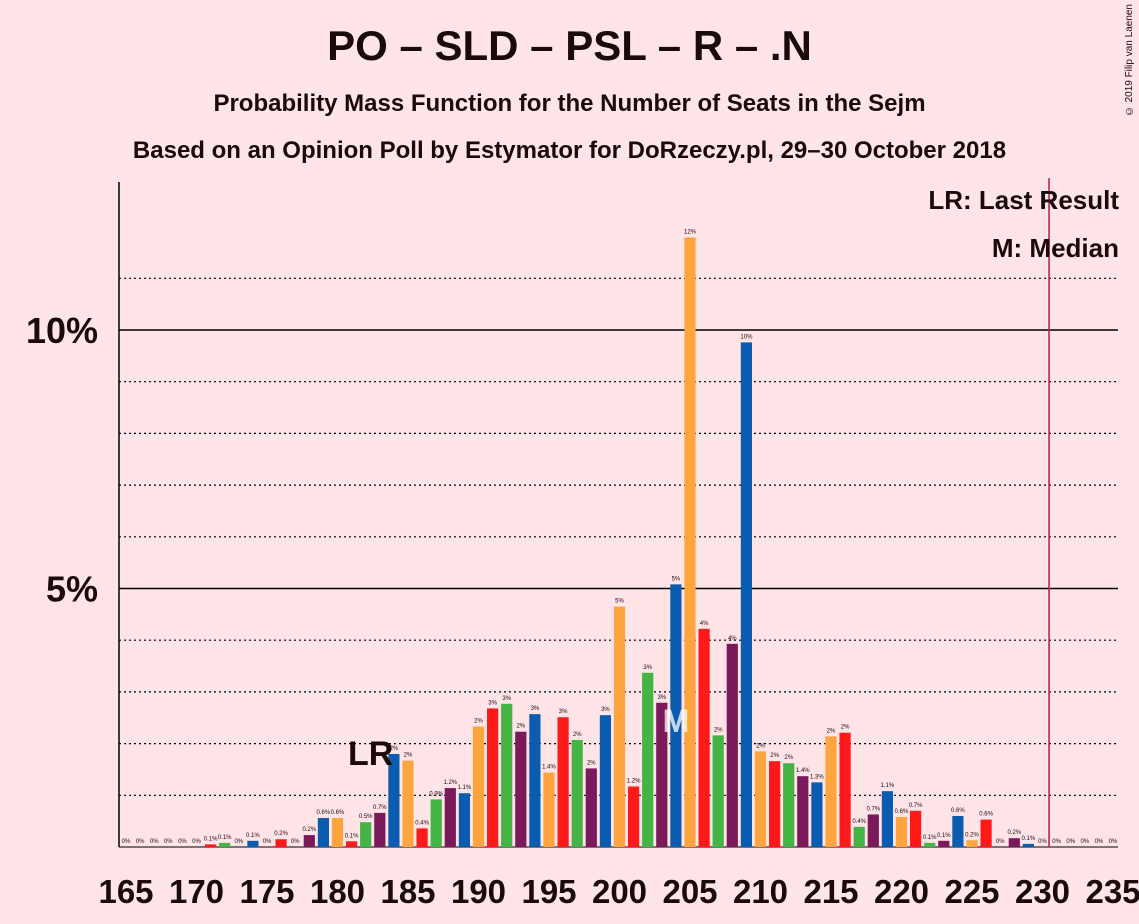 This screenshot has width=1139, height=924. I want to click on bar-value-label: 0.9%, so click(436, 794).